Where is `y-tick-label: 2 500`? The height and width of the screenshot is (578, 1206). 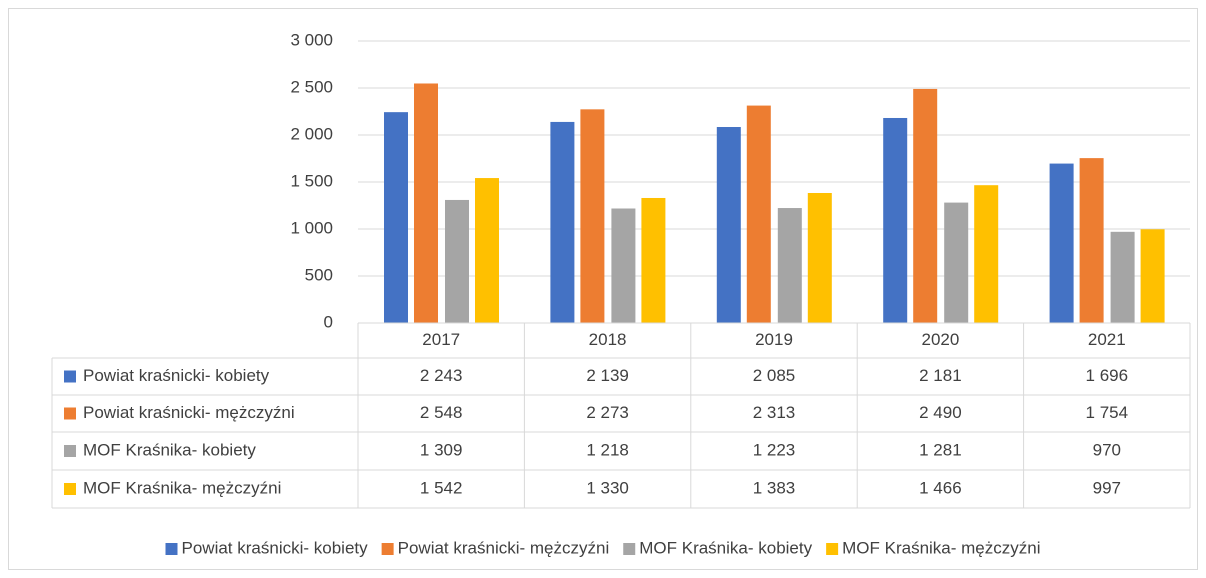
y-tick-label: 2 500 is located at coordinates (311, 86).